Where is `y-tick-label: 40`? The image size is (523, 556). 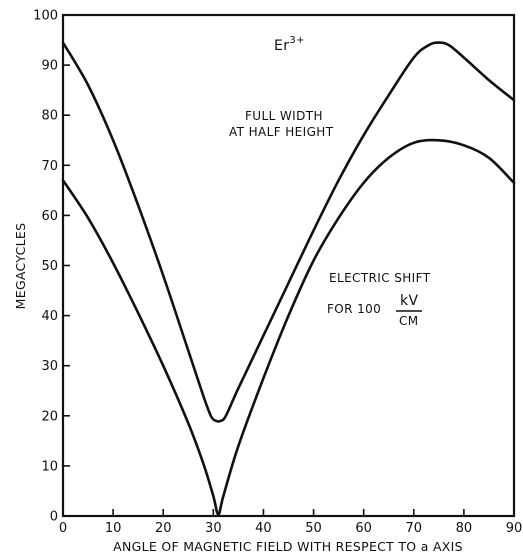
y-tick-label: 40 is located at coordinates (49, 316).